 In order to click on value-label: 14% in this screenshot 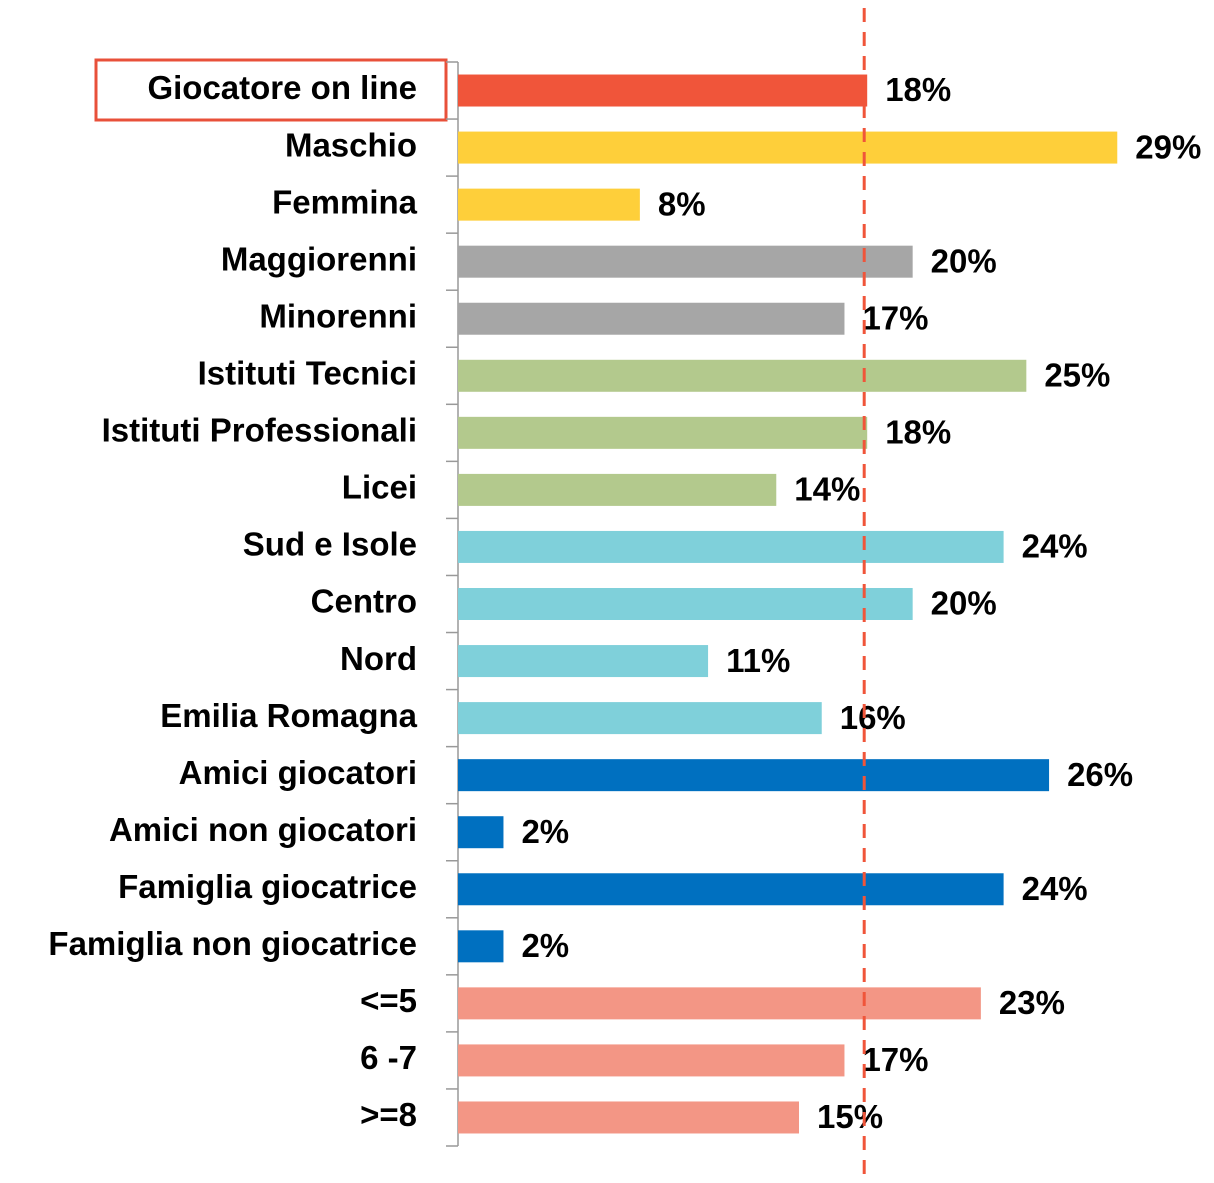, I will do `click(827, 489)`.